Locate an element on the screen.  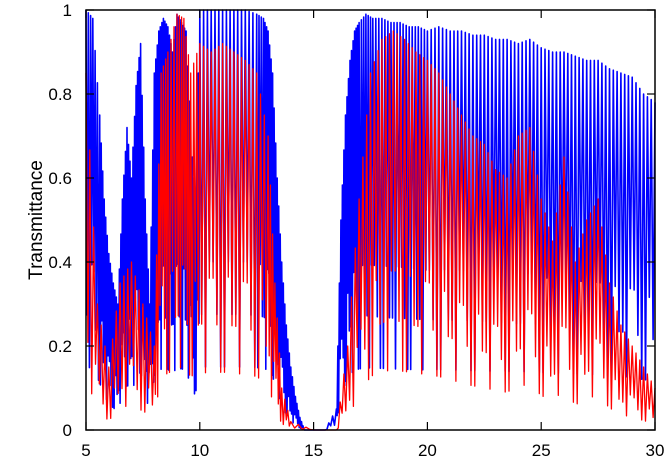
x-tick-label: 15 is located at coordinates (313, 450).